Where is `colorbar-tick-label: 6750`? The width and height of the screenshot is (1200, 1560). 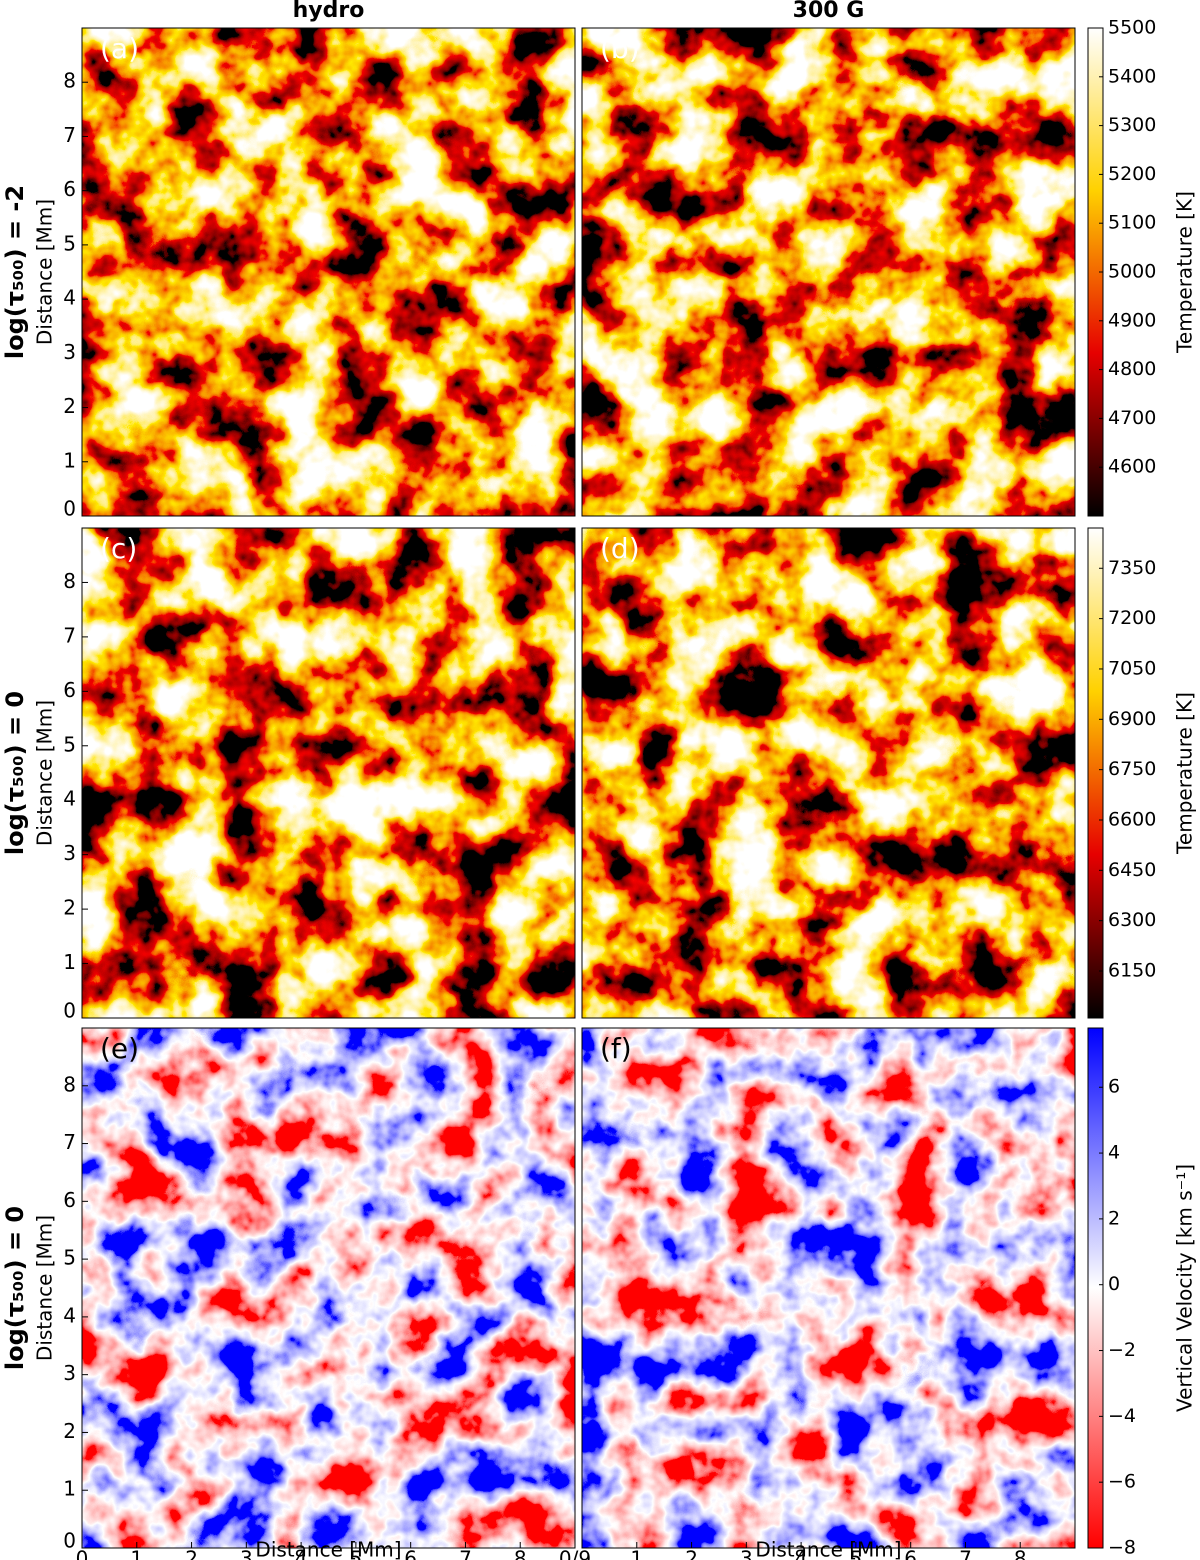
colorbar-tick-label: 6750 is located at coordinates (1132, 769).